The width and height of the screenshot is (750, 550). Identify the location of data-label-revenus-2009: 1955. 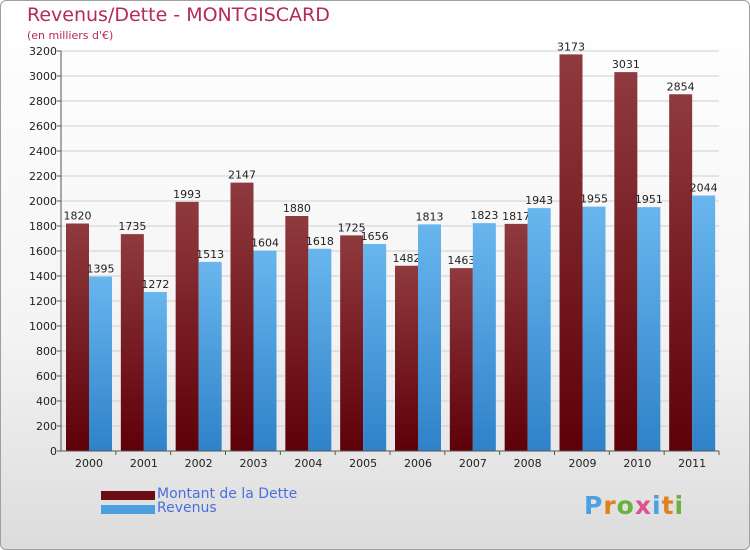
(594, 199).